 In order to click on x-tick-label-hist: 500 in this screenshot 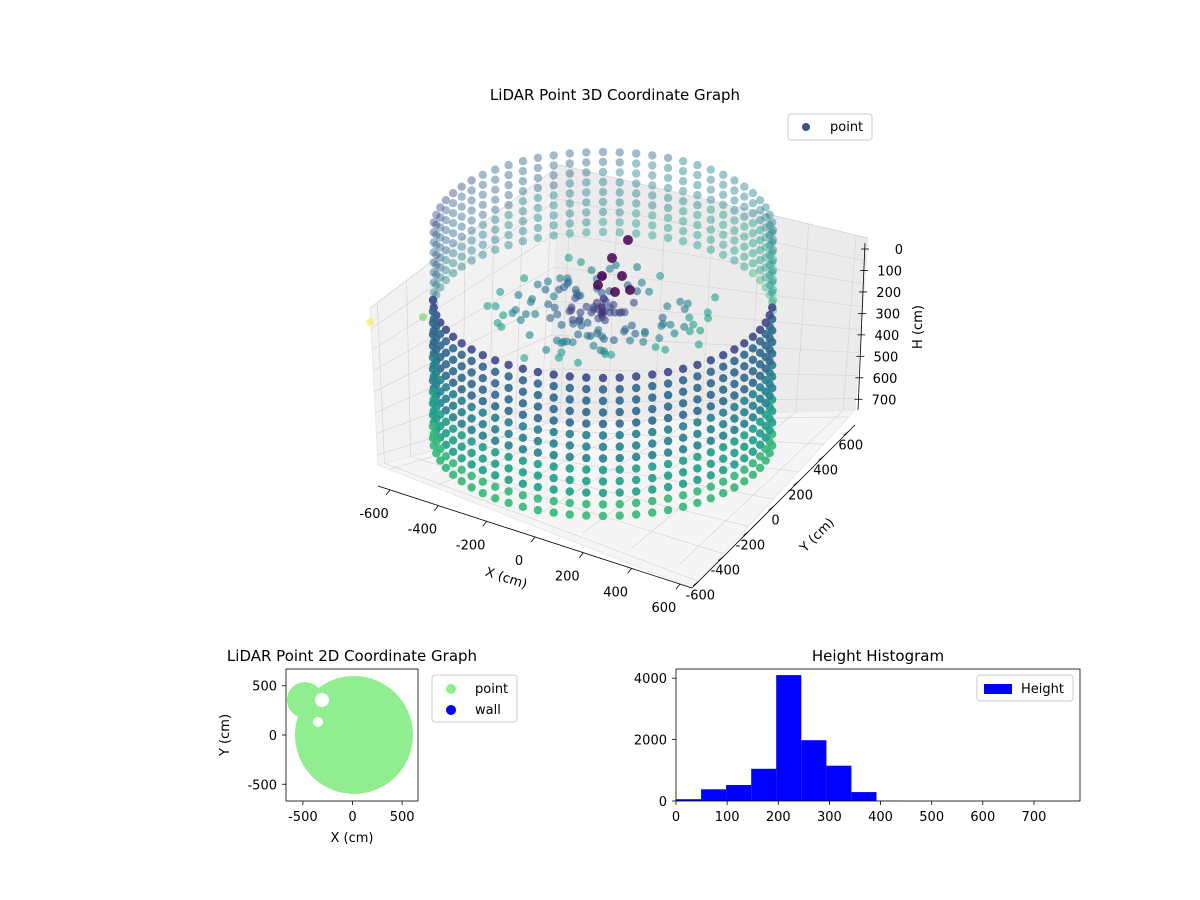, I will do `click(931, 817)`.